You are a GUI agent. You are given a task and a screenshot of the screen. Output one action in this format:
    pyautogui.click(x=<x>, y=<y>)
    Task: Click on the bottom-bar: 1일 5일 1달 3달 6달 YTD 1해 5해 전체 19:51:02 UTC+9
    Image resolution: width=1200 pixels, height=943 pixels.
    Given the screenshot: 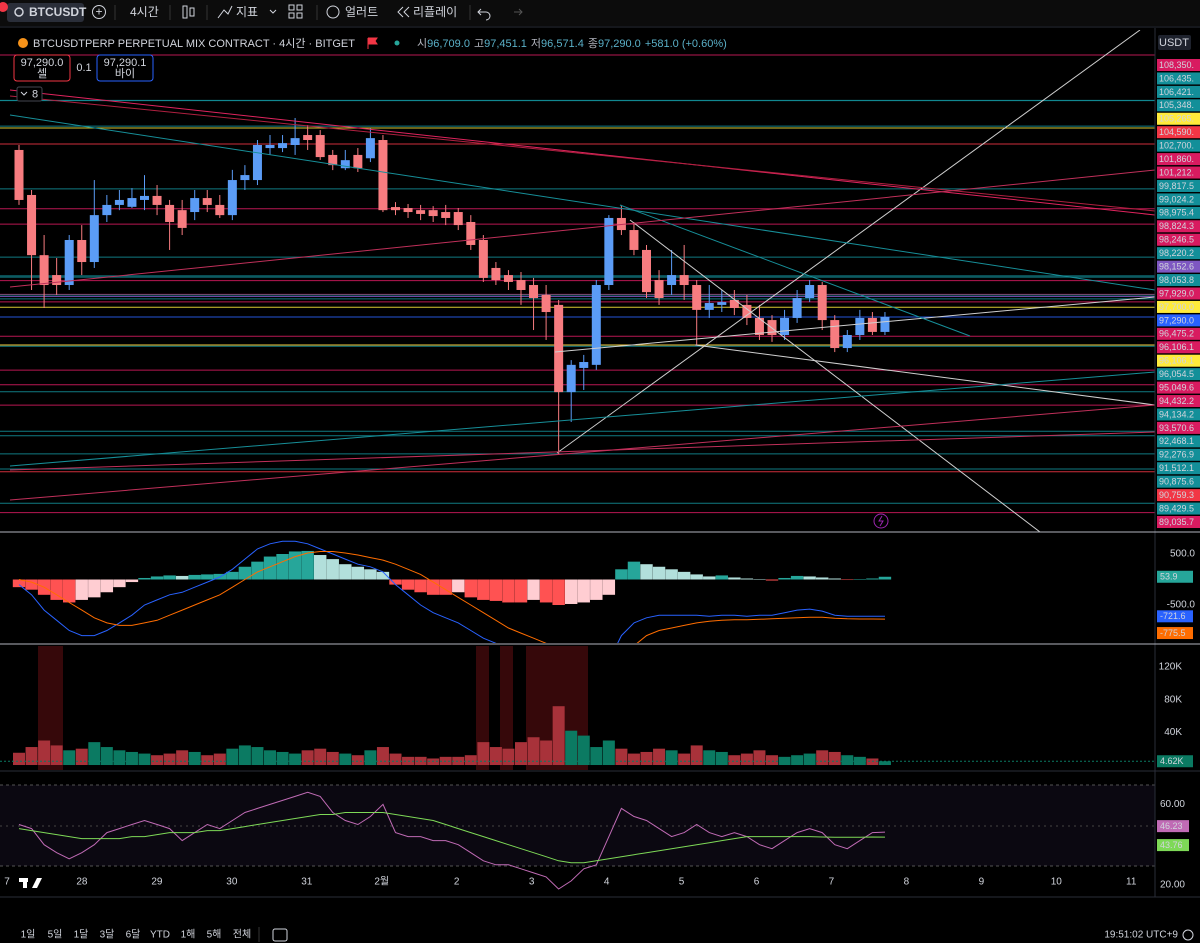 What is the action you would take?
    pyautogui.click(x=600, y=932)
    